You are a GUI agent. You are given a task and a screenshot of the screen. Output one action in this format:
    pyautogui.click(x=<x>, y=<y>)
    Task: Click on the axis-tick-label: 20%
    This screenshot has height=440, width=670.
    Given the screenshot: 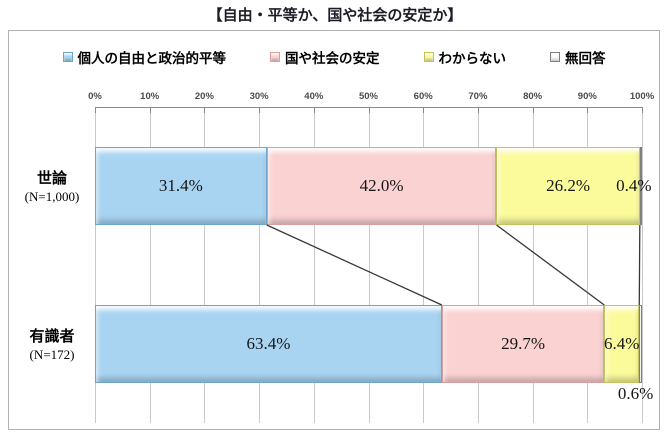 What is the action you would take?
    pyautogui.click(x=204, y=96)
    